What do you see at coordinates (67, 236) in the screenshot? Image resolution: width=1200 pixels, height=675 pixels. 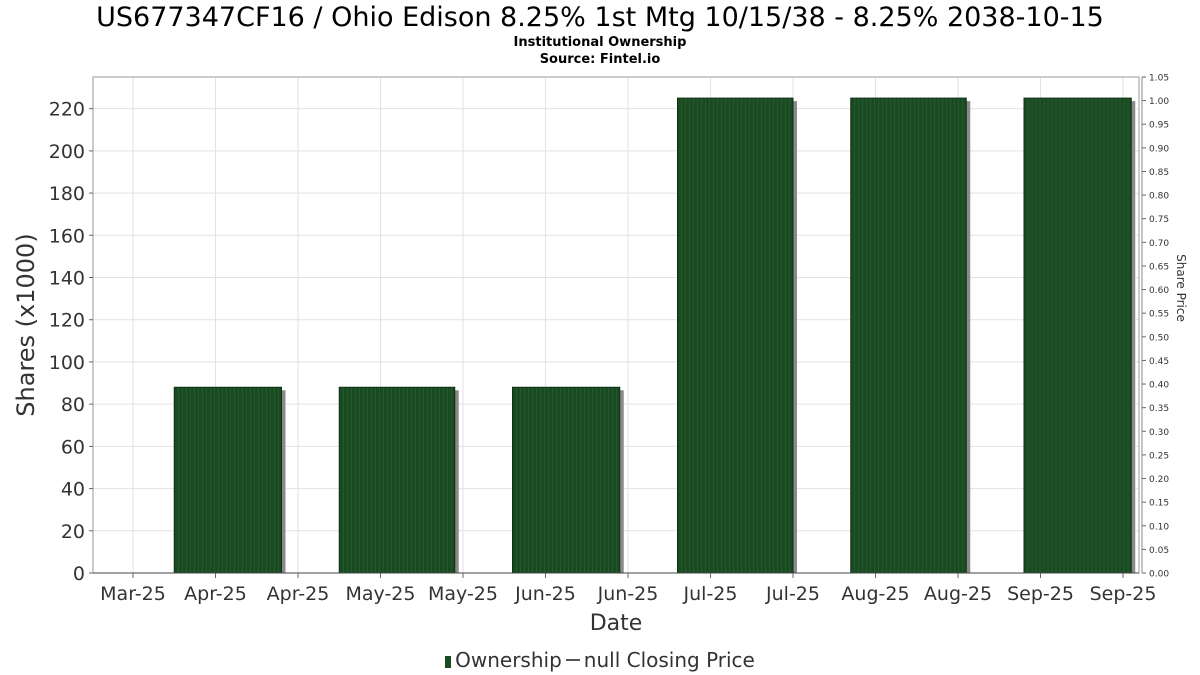 I see `y-tick-label: 160` at bounding box center [67, 236].